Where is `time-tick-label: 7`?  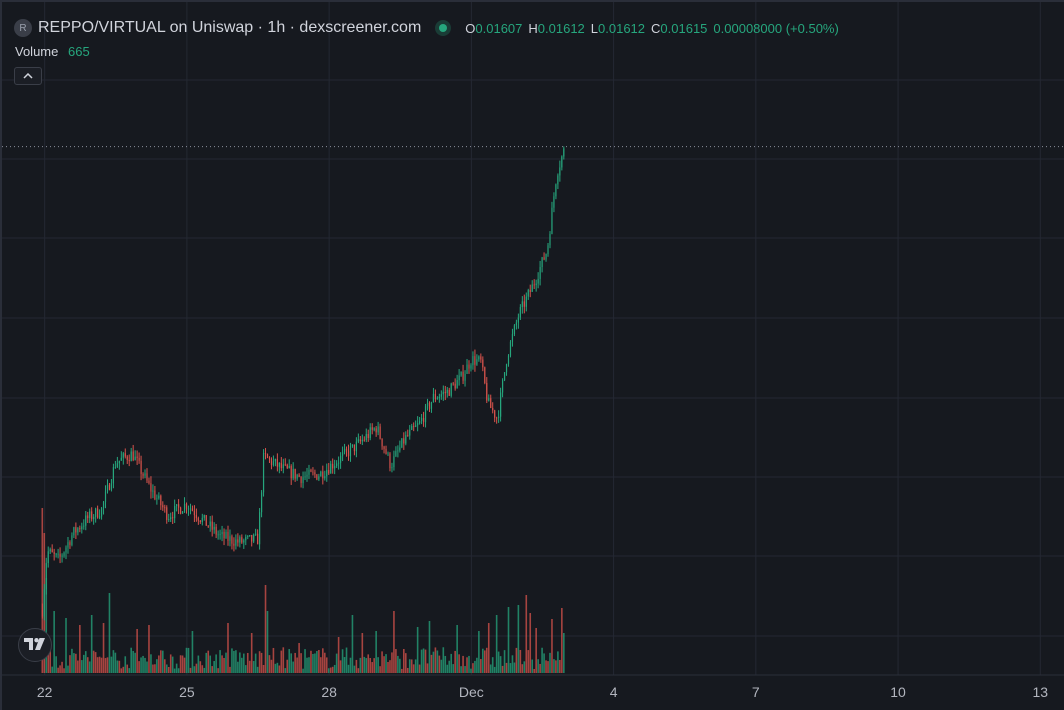
time-tick-label: 7 is located at coordinates (756, 692).